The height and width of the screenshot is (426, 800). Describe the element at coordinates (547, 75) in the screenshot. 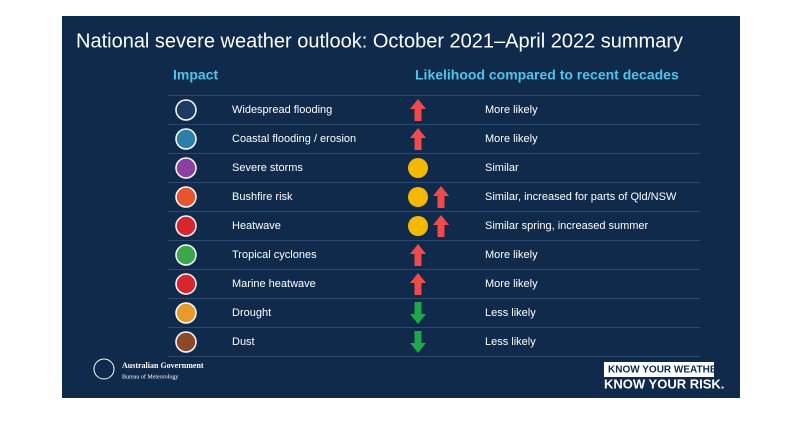

I see `column-header: Likelihood compared to recent decades` at that location.